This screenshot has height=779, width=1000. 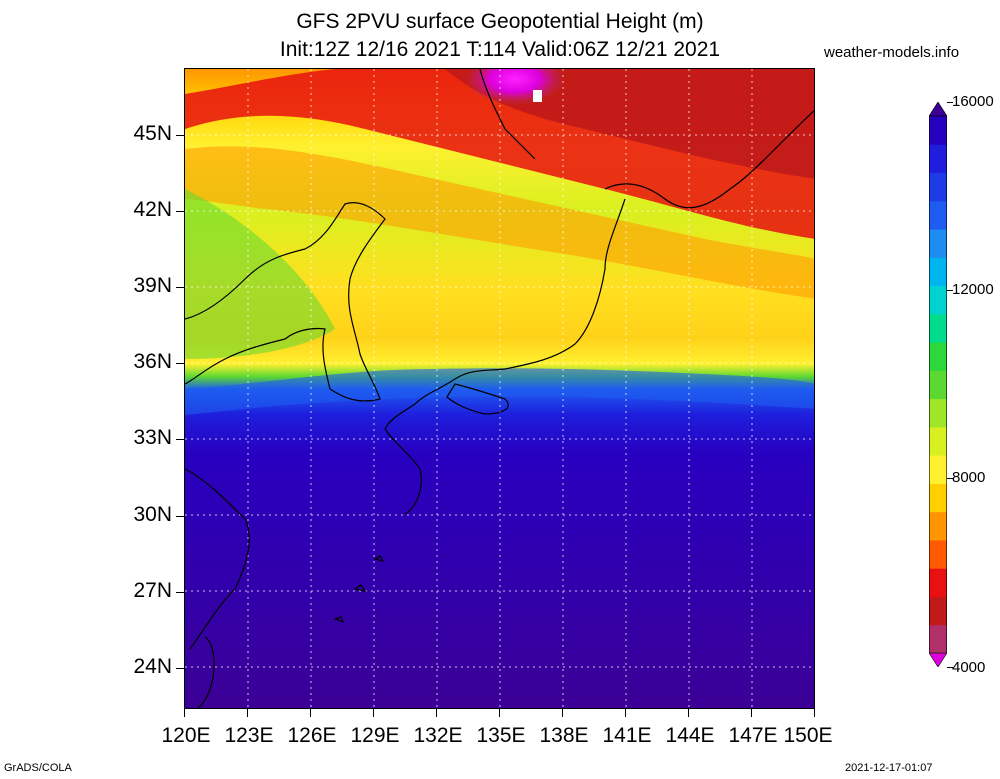 I want to click on lat-label: 27N, so click(x=152, y=590).